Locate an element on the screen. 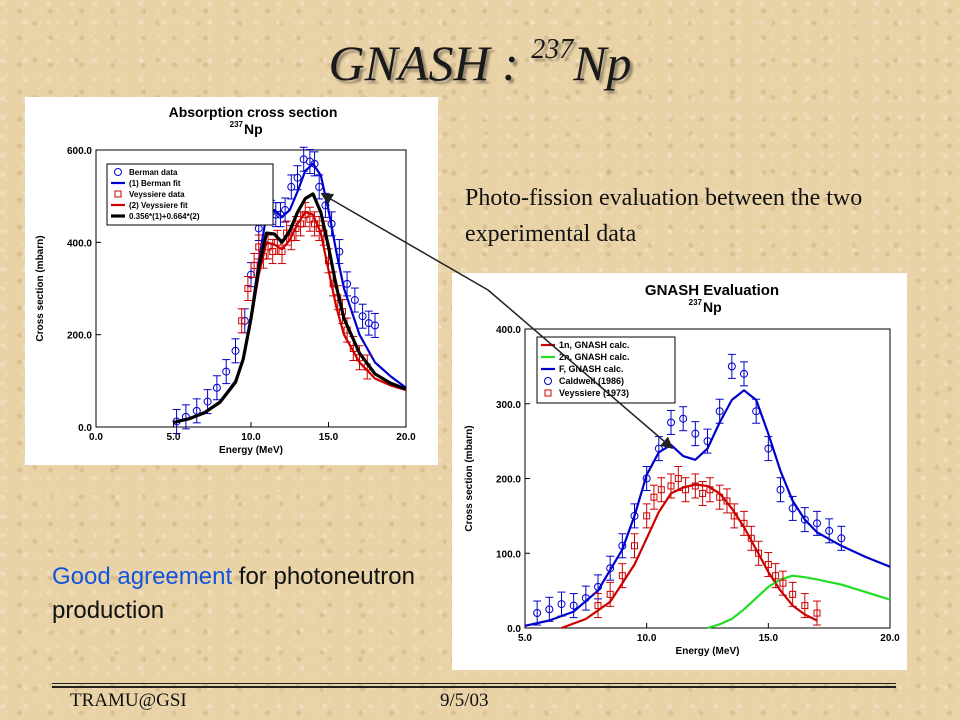  gnash-legend-label: Veyssiere (1973) is located at coordinates (594, 393).